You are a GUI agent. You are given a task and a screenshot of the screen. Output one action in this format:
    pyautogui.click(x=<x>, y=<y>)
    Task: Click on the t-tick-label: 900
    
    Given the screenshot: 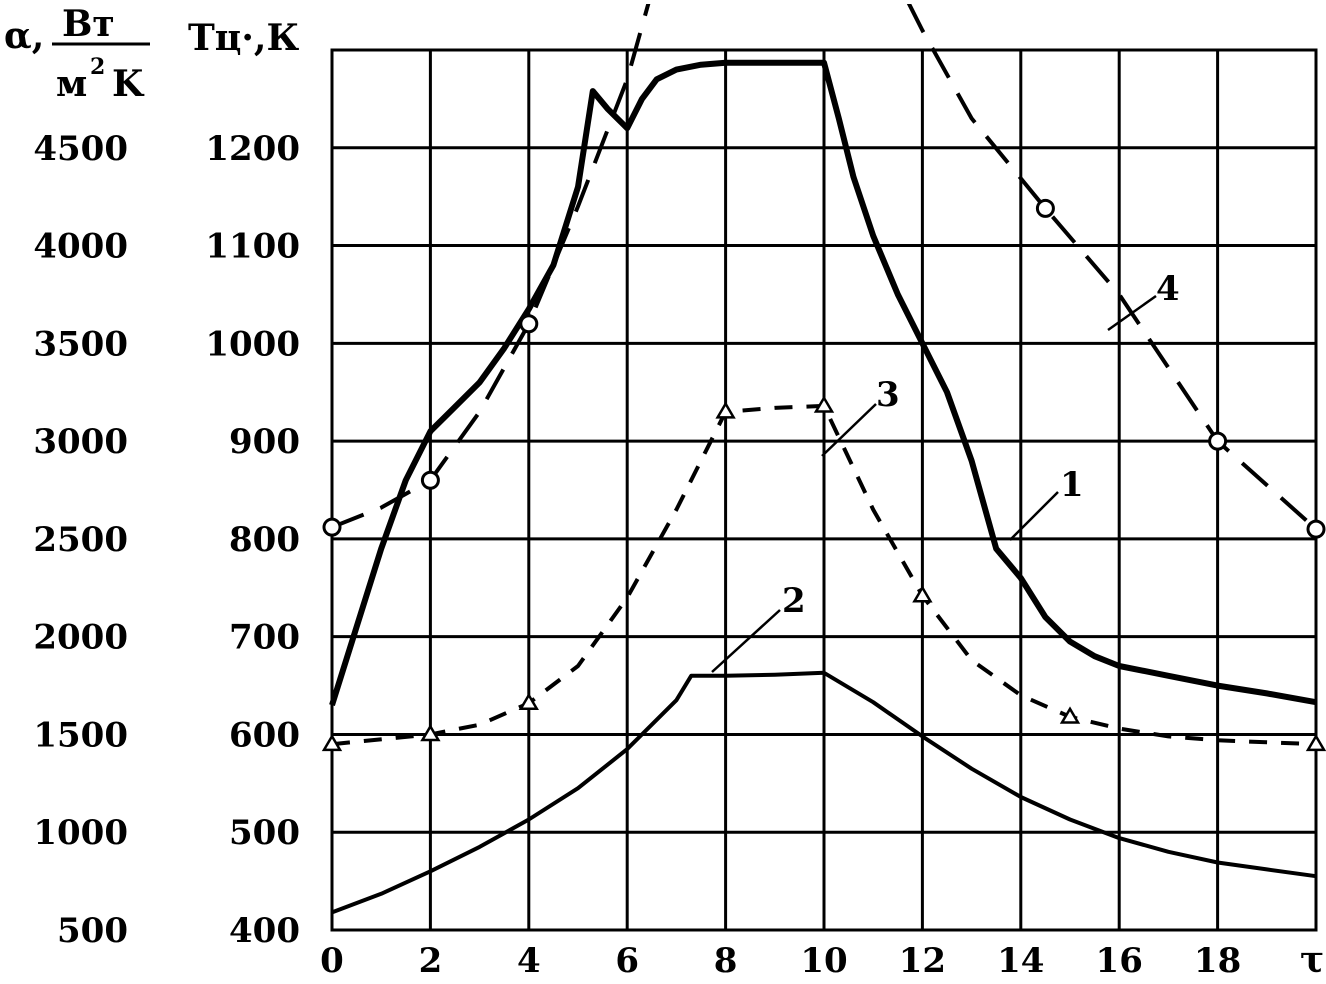 What is the action you would take?
    pyautogui.click(x=264, y=442)
    